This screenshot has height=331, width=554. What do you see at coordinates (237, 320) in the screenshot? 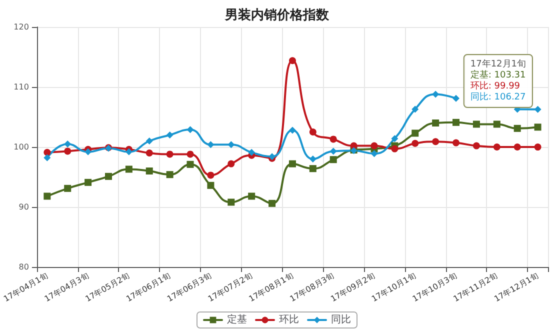
I see `legend-label: 定基` at bounding box center [237, 320].